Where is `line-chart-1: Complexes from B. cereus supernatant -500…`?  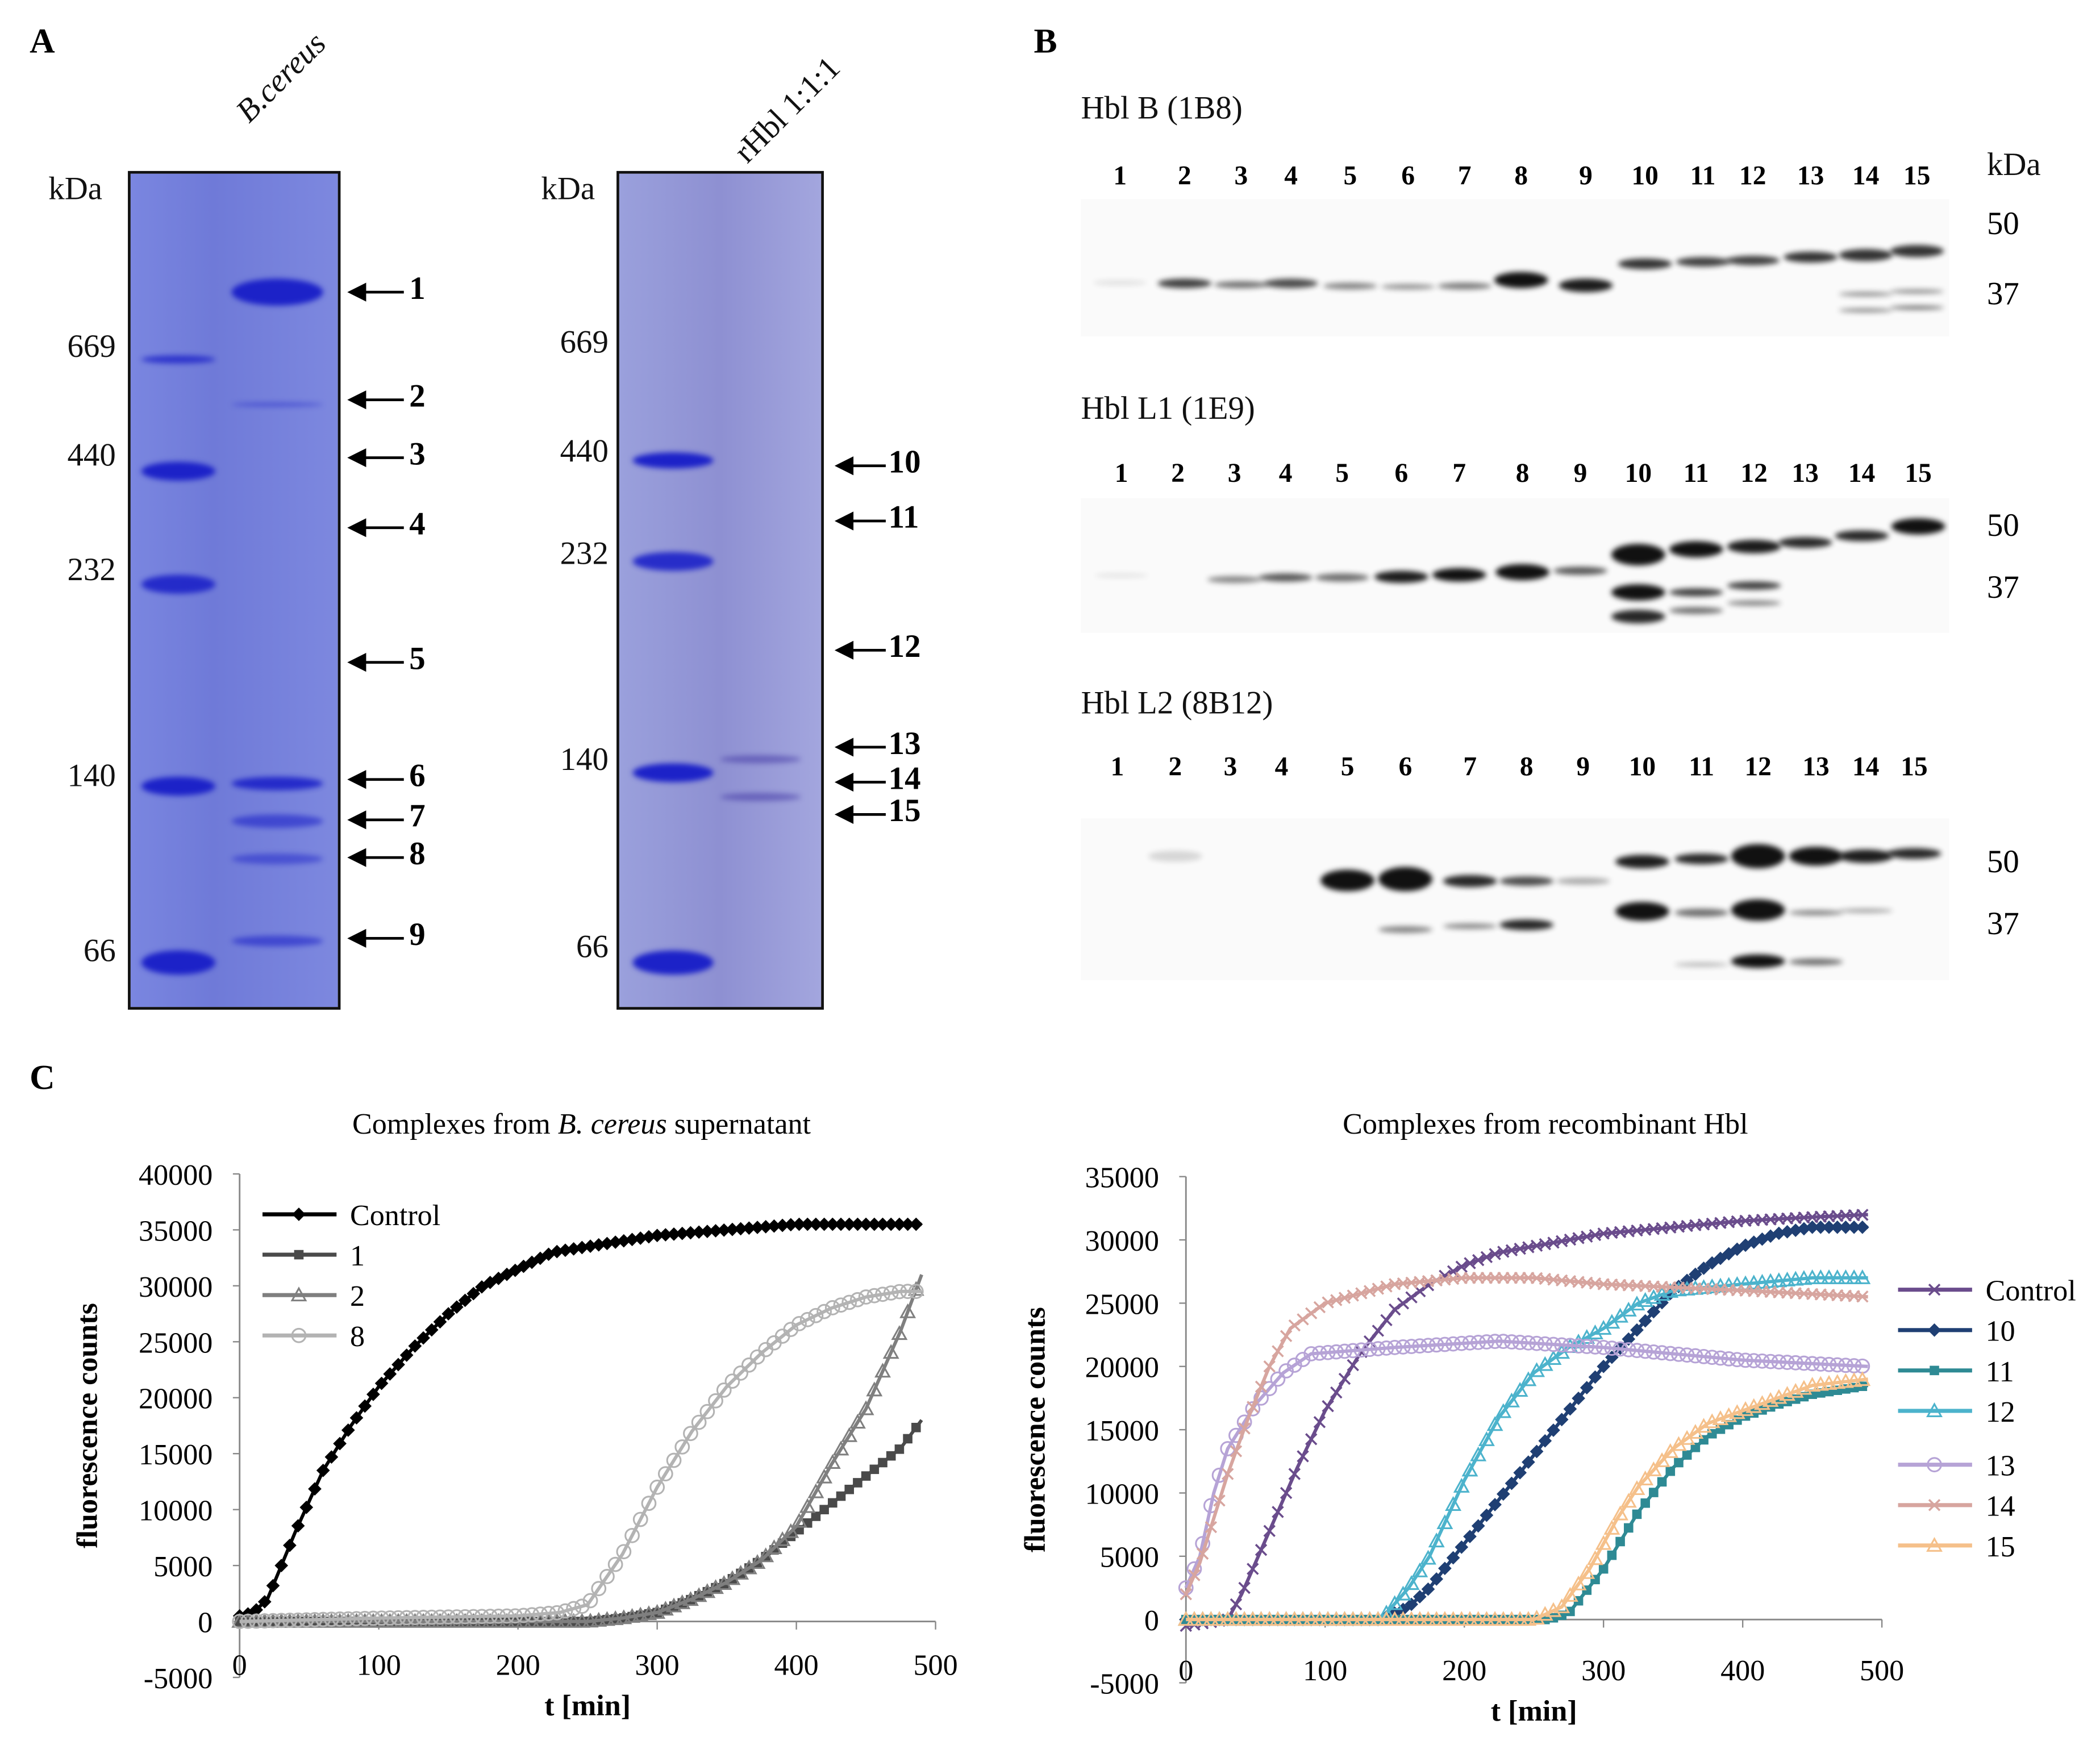 line-chart-1: Complexes from B. cereus supernatant -500… is located at coordinates (515, 1415).